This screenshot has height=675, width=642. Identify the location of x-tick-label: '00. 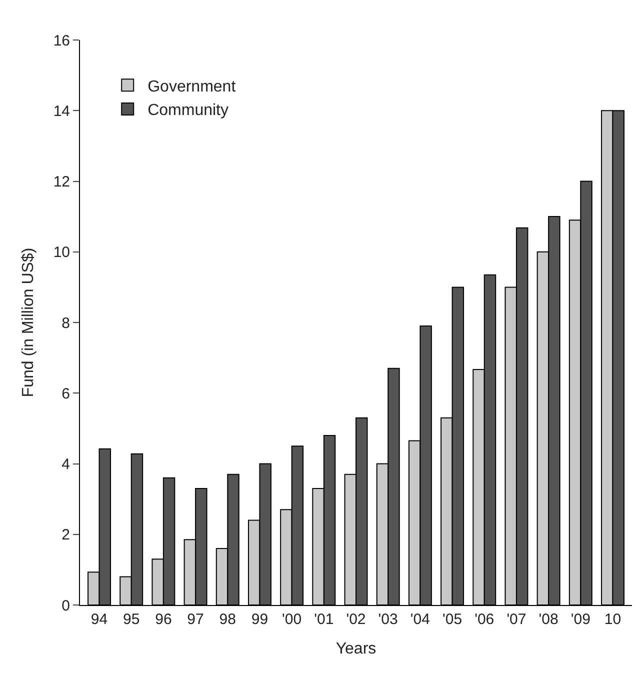
(292, 619).